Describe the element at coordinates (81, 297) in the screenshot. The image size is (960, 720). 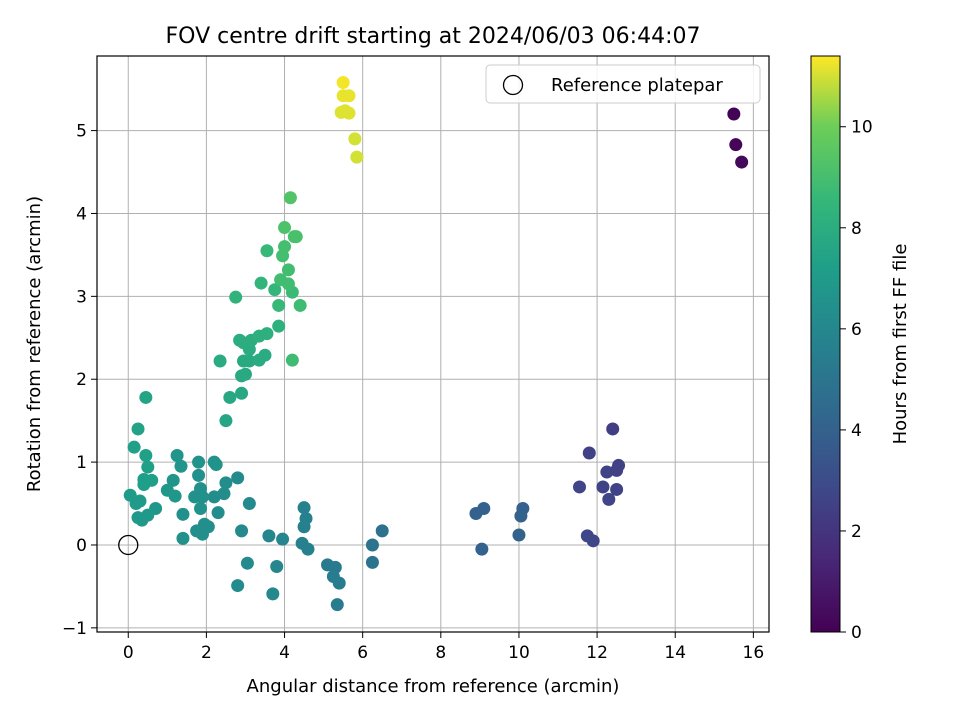
I see `y-tick-label: 3` at that location.